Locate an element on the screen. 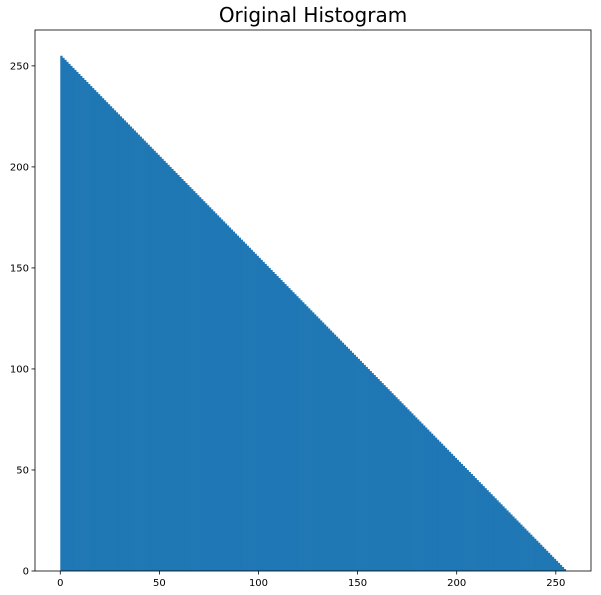  y-tick-label: 150 is located at coordinates (19, 268).